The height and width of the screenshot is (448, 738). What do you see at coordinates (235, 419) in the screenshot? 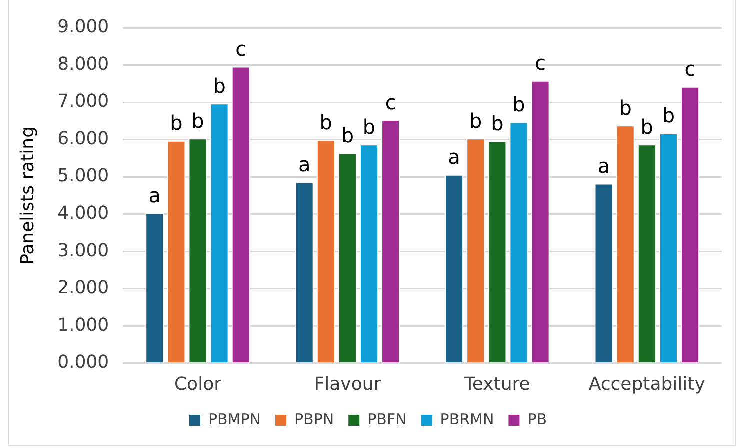
I see `legend-label: PBMPN` at bounding box center [235, 419].